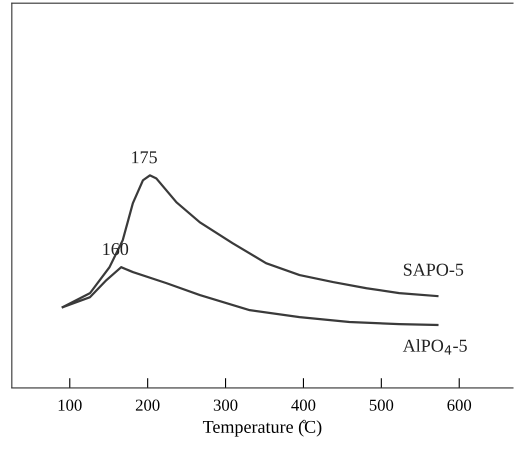 Image resolution: width=514 pixels, height=449 pixels. Describe the element at coordinates (459, 405) in the screenshot. I see `x-tick-label: 600` at that location.